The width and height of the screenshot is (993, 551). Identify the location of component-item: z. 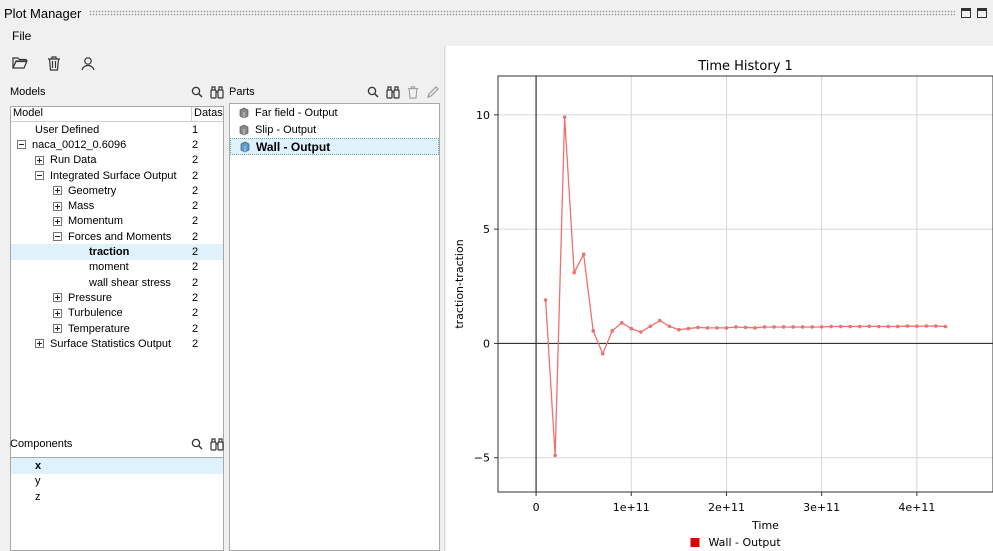
(38, 496).